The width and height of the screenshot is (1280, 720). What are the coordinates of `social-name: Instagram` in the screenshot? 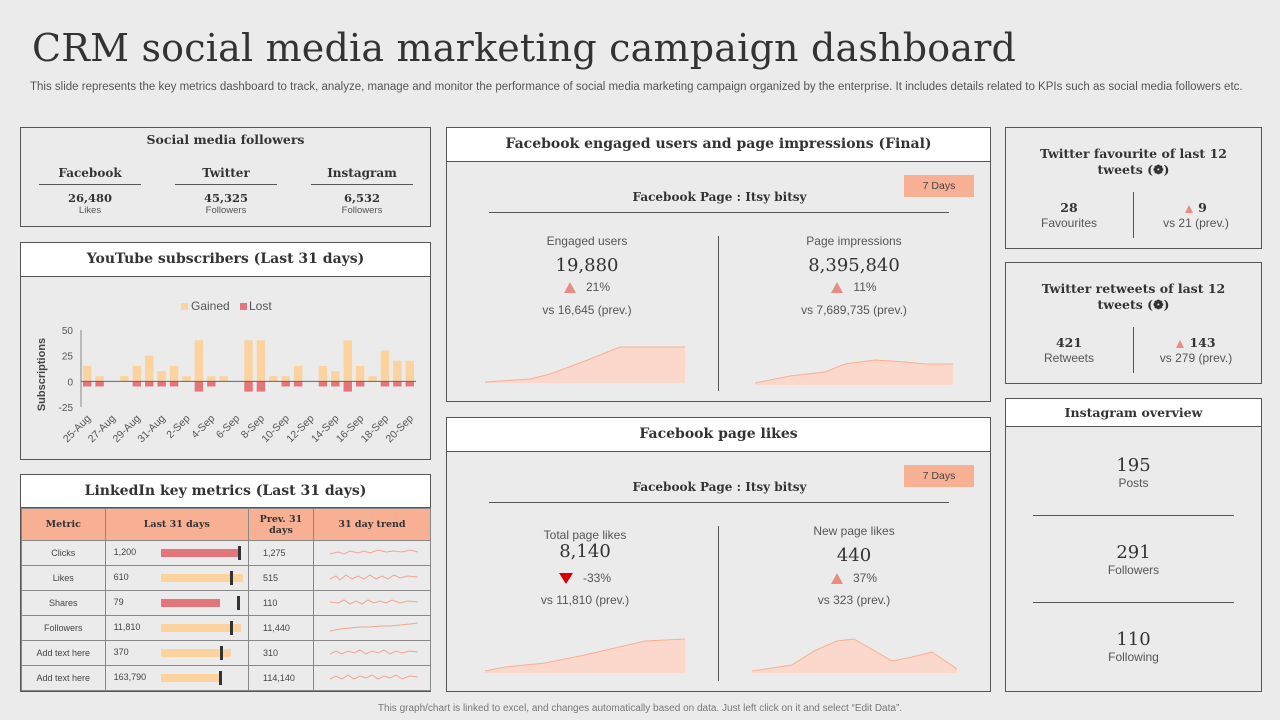 It's located at (362, 175).